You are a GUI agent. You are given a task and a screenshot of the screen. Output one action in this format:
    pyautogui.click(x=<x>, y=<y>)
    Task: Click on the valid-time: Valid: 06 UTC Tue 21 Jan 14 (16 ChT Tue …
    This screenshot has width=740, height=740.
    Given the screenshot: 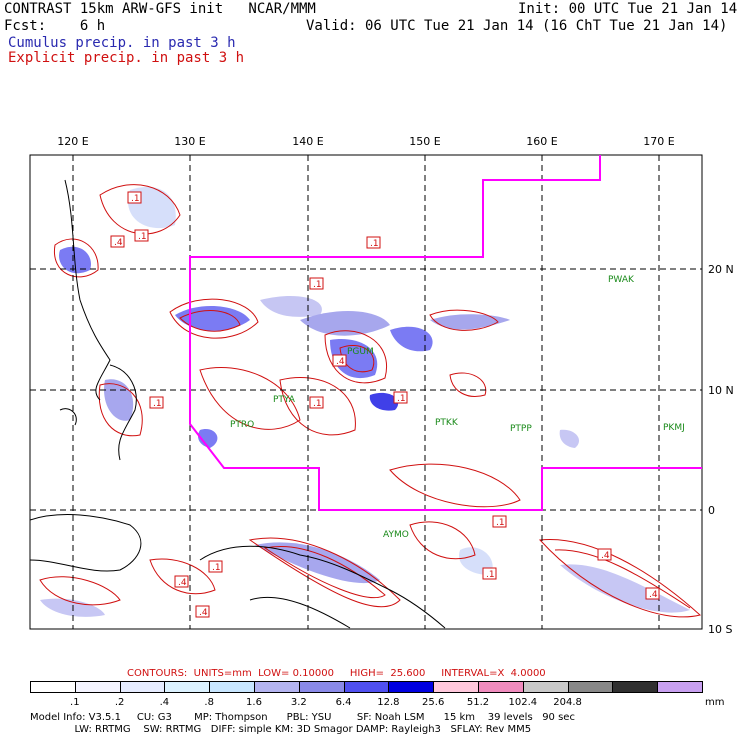 What is the action you would take?
    pyautogui.click(x=517, y=26)
    